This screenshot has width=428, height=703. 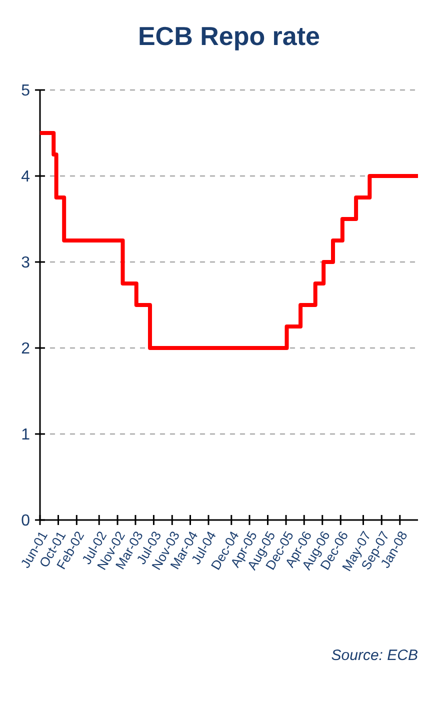 What do you see at coordinates (229, 36) in the screenshot?
I see `chart-title: ECB Repo rate` at bounding box center [229, 36].